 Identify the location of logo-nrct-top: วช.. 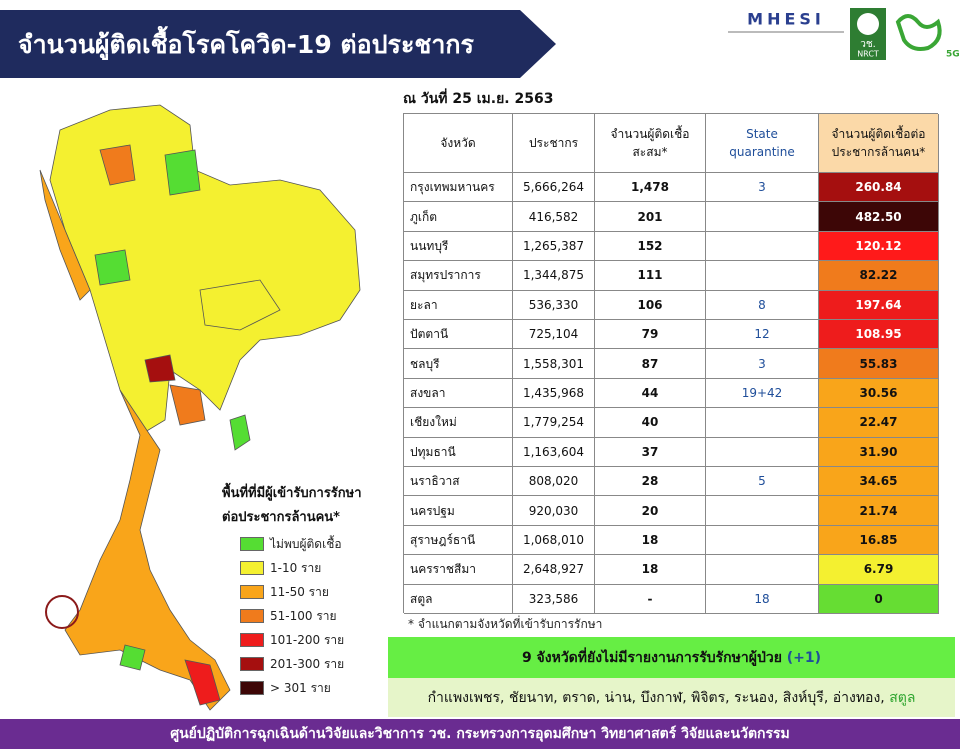
(868, 44).